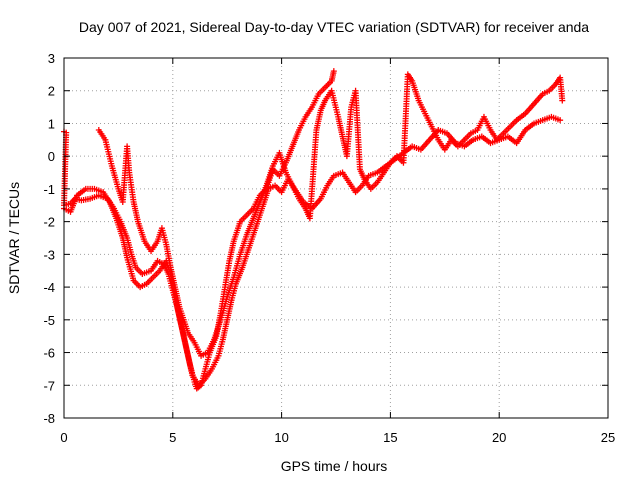 The width and height of the screenshot is (640, 480). I want to click on x-tick-label: 10, so click(281, 437).